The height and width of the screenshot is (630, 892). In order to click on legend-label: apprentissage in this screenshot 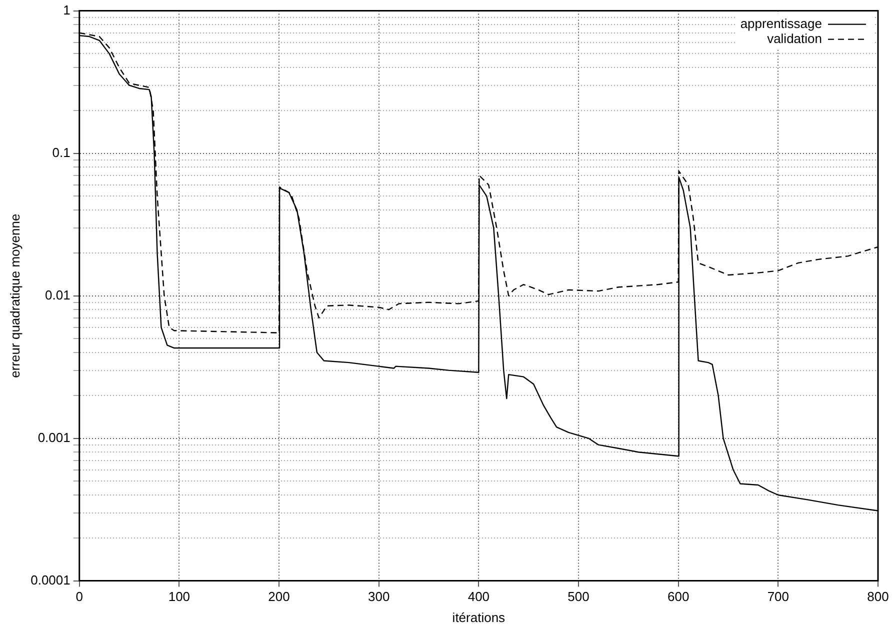, I will do `click(781, 23)`.